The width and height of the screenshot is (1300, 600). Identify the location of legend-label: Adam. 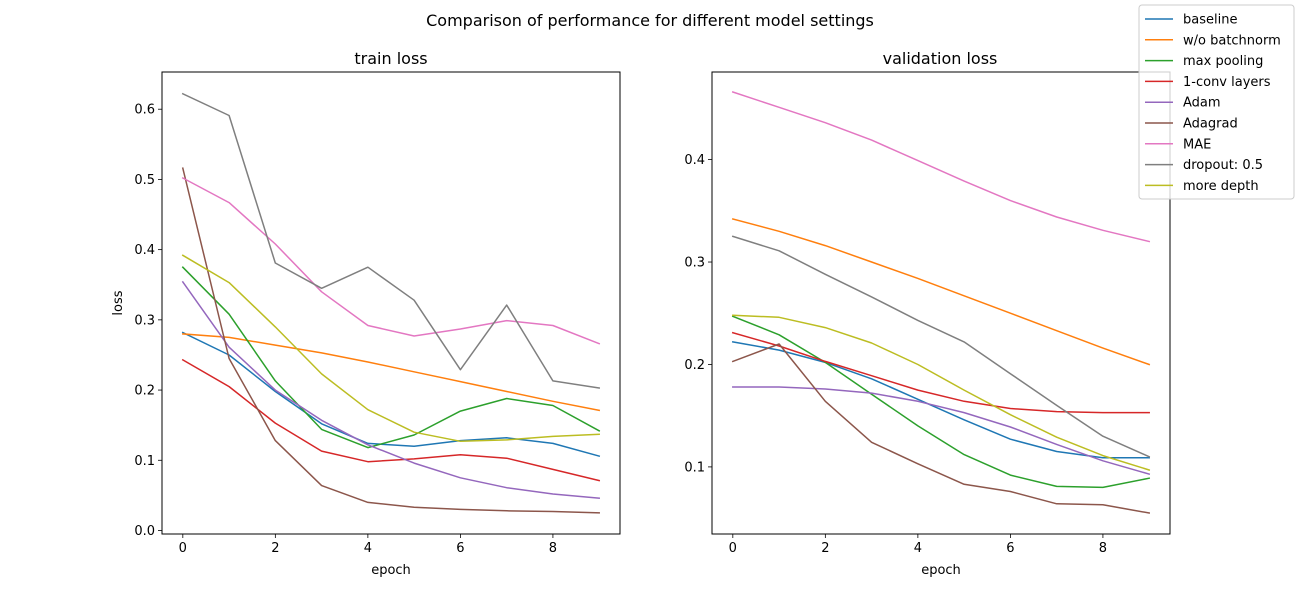
(1202, 103).